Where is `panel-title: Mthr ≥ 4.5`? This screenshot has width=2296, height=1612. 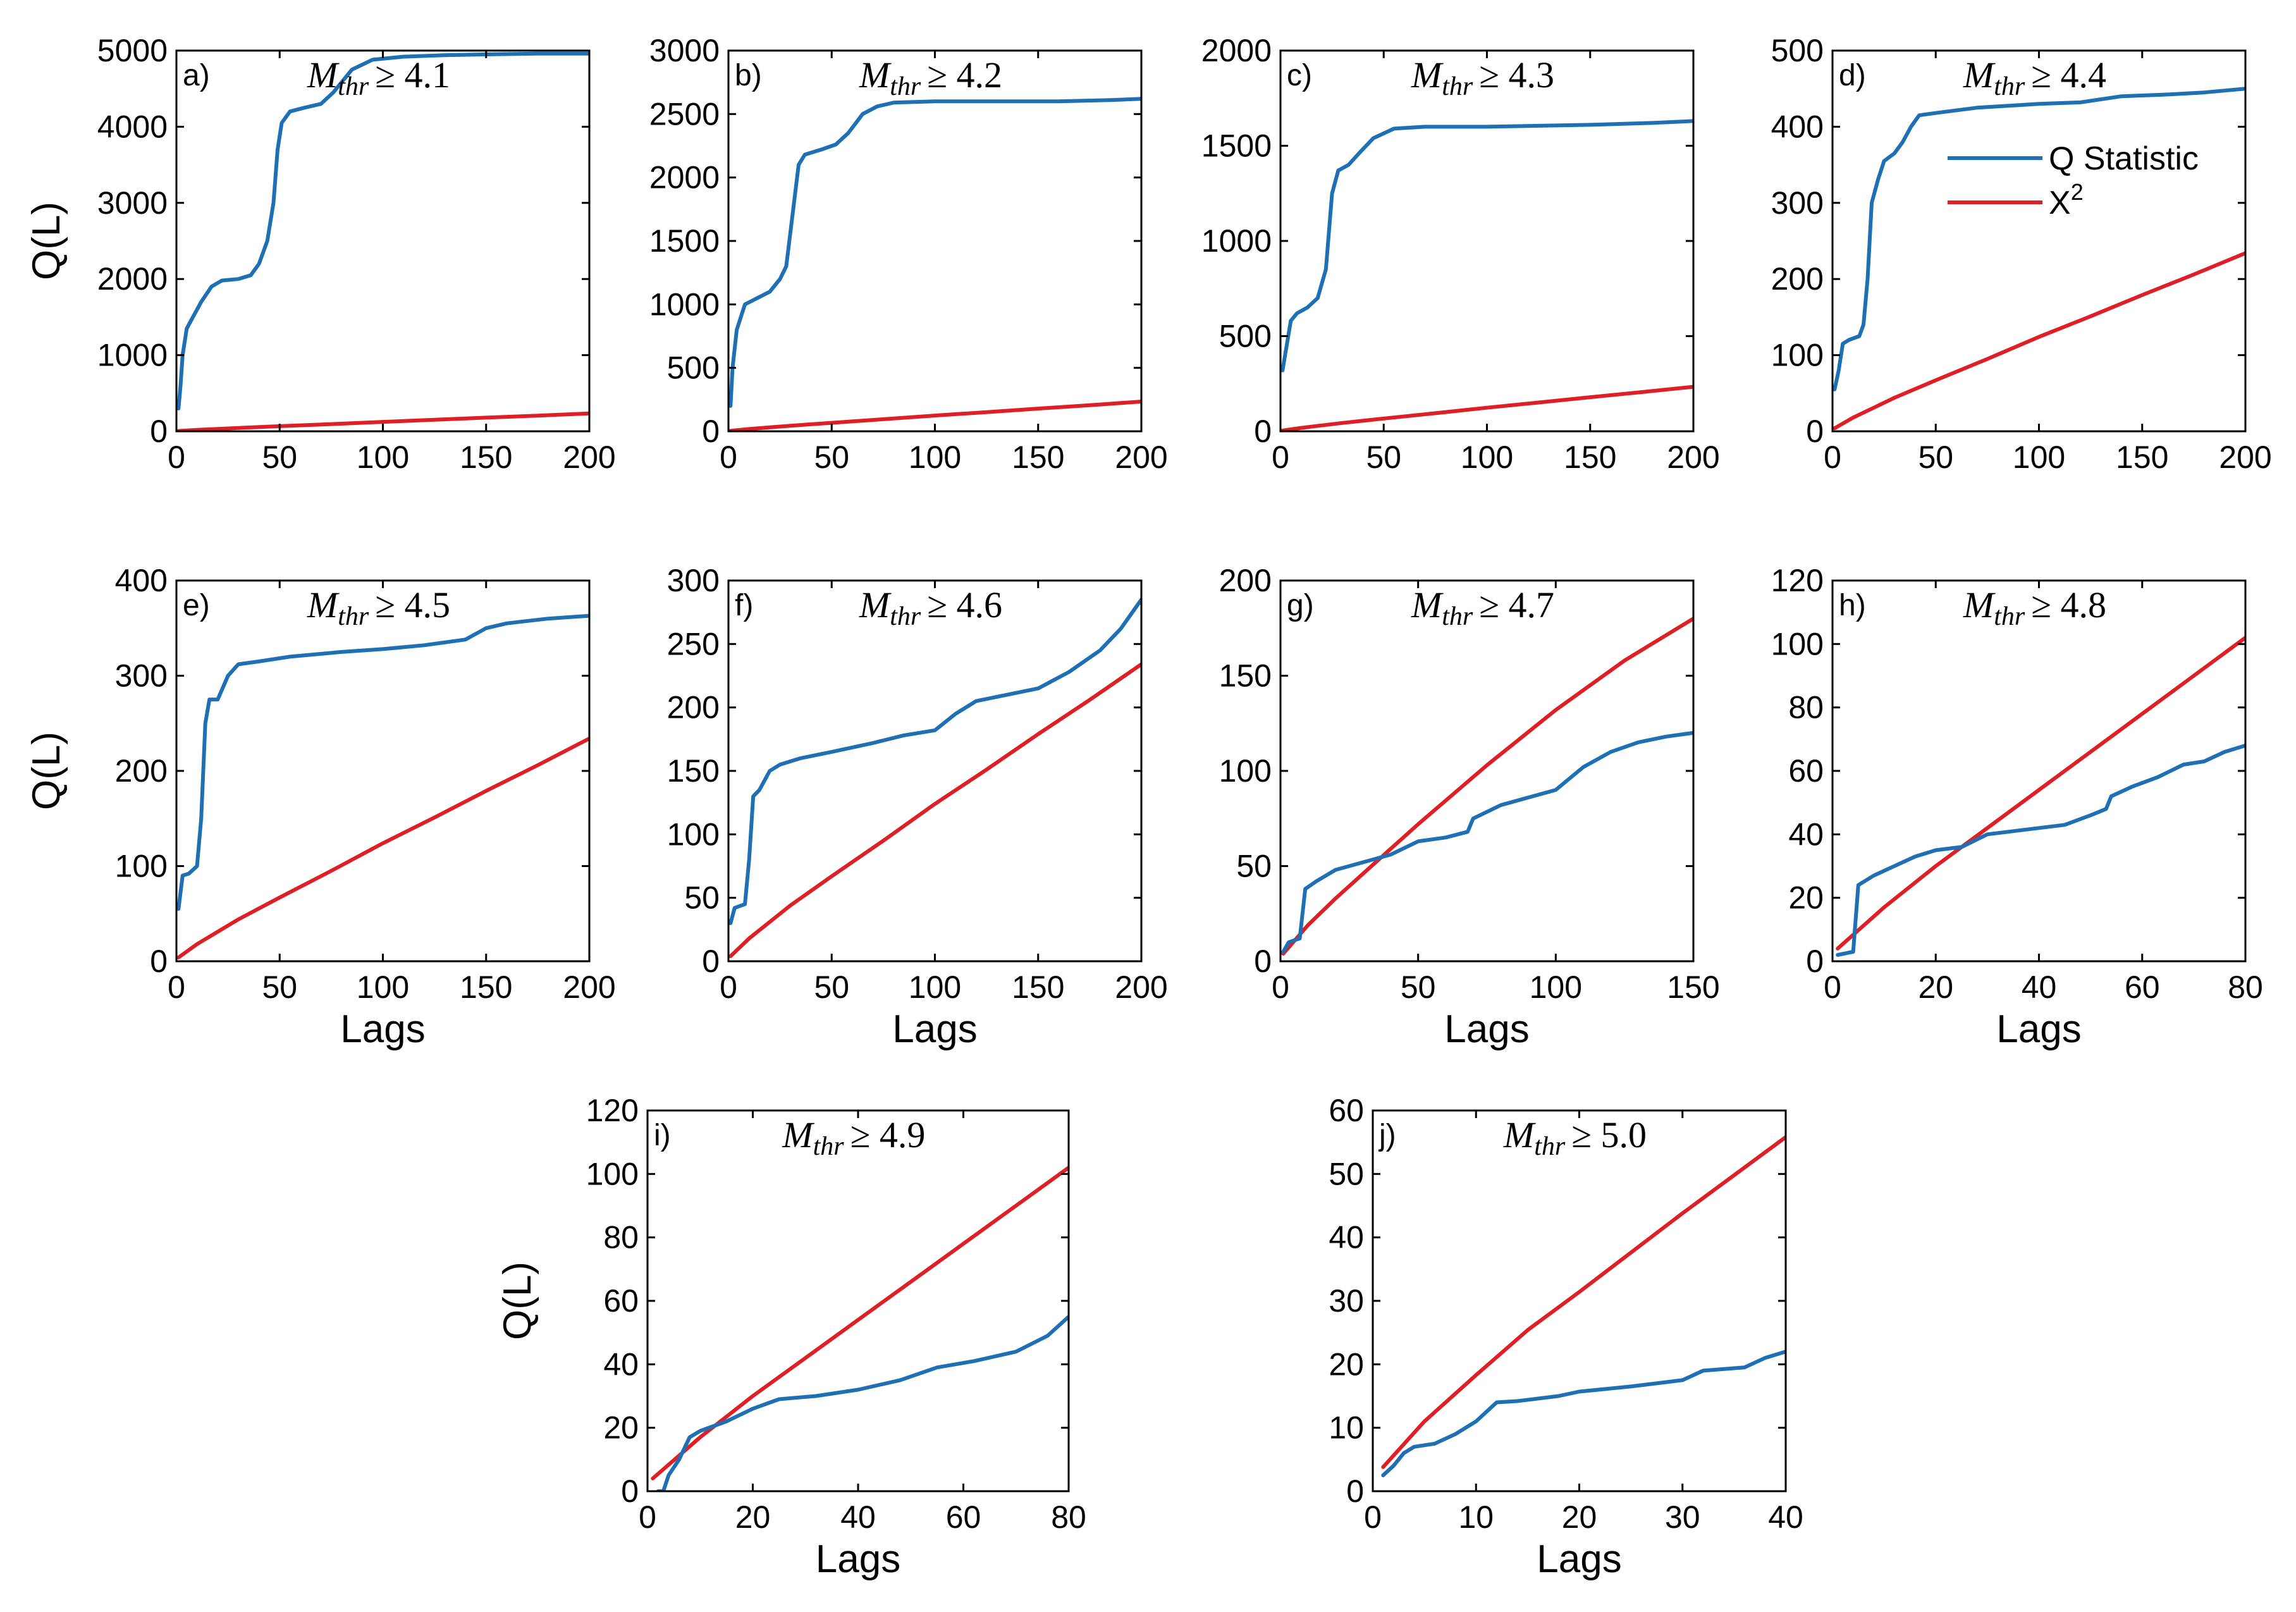
panel-title: Mthr ≥ 4.5 is located at coordinates (378, 607).